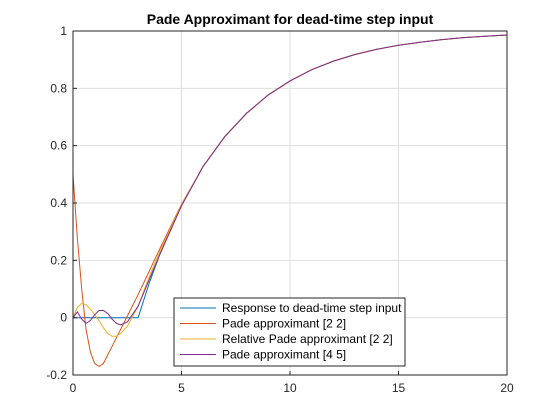  What do you see at coordinates (58, 146) in the screenshot?
I see `y-tick-label: 0.6` at bounding box center [58, 146].